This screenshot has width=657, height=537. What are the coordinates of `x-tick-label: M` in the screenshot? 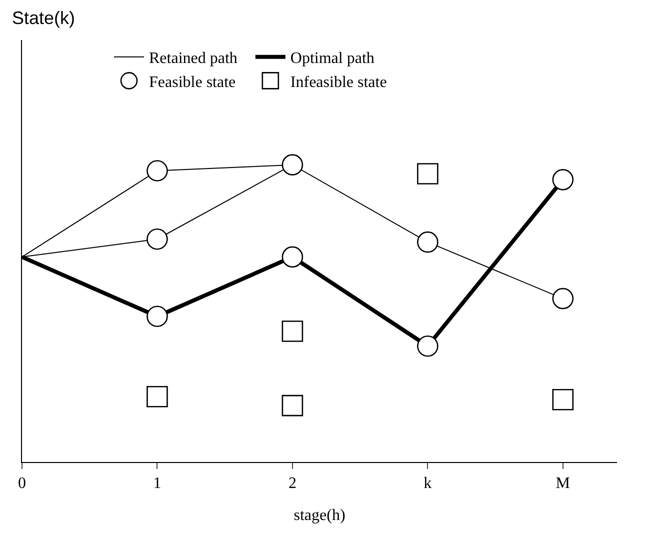 It's located at (563, 483).